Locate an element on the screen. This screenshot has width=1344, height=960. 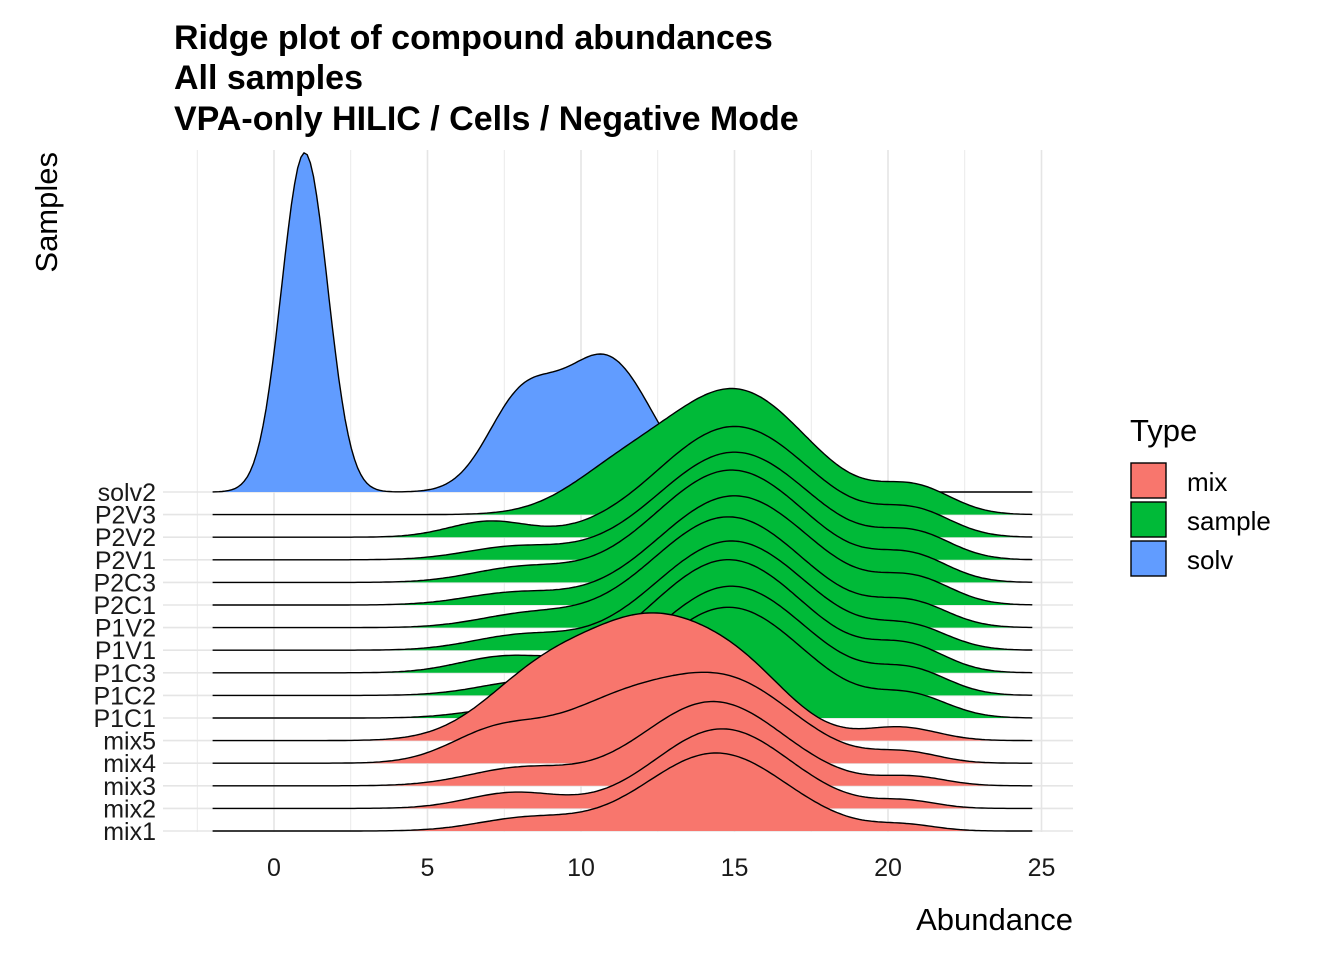
y-tick-label-P1C2: P1C2 is located at coordinates (124, 696).